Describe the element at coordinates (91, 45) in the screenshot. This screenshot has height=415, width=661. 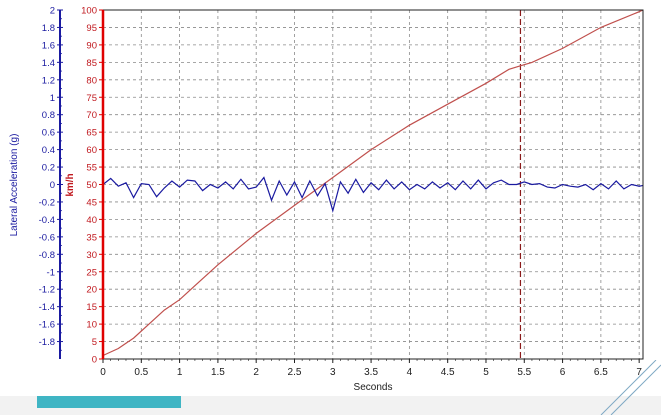
I see `speed-tick-label: 90` at that location.